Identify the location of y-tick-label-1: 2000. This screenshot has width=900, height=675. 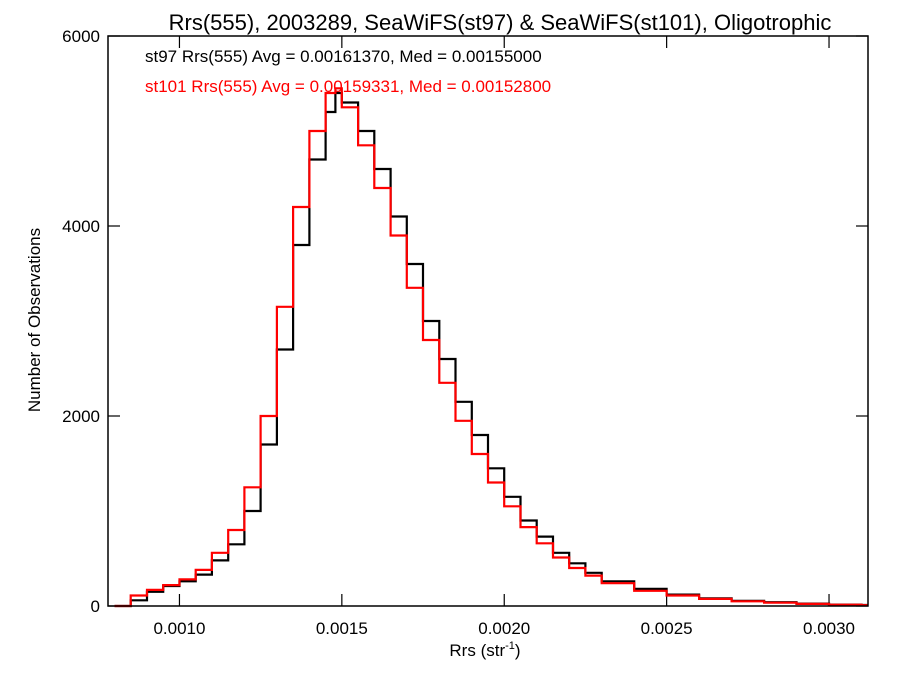
(81, 416).